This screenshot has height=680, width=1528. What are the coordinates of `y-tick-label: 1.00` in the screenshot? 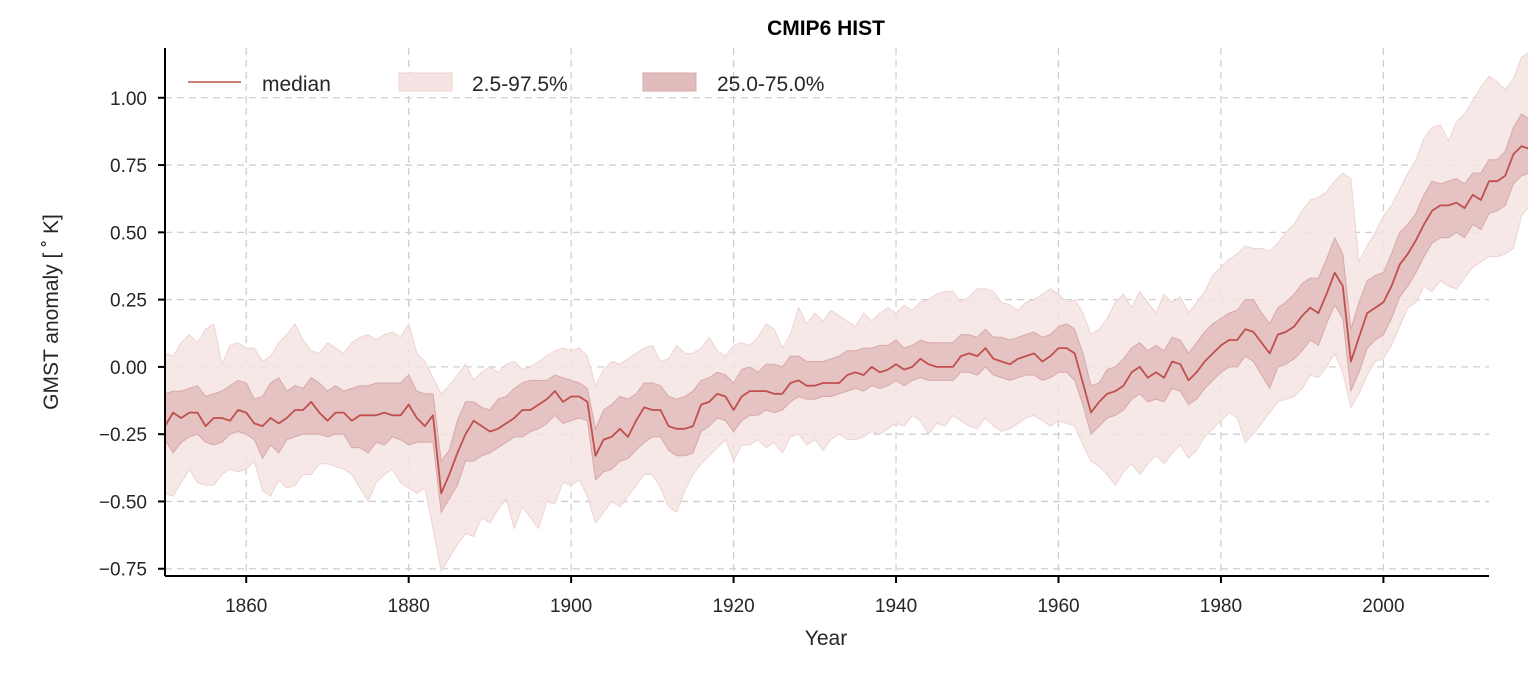 It's located at (128, 99).